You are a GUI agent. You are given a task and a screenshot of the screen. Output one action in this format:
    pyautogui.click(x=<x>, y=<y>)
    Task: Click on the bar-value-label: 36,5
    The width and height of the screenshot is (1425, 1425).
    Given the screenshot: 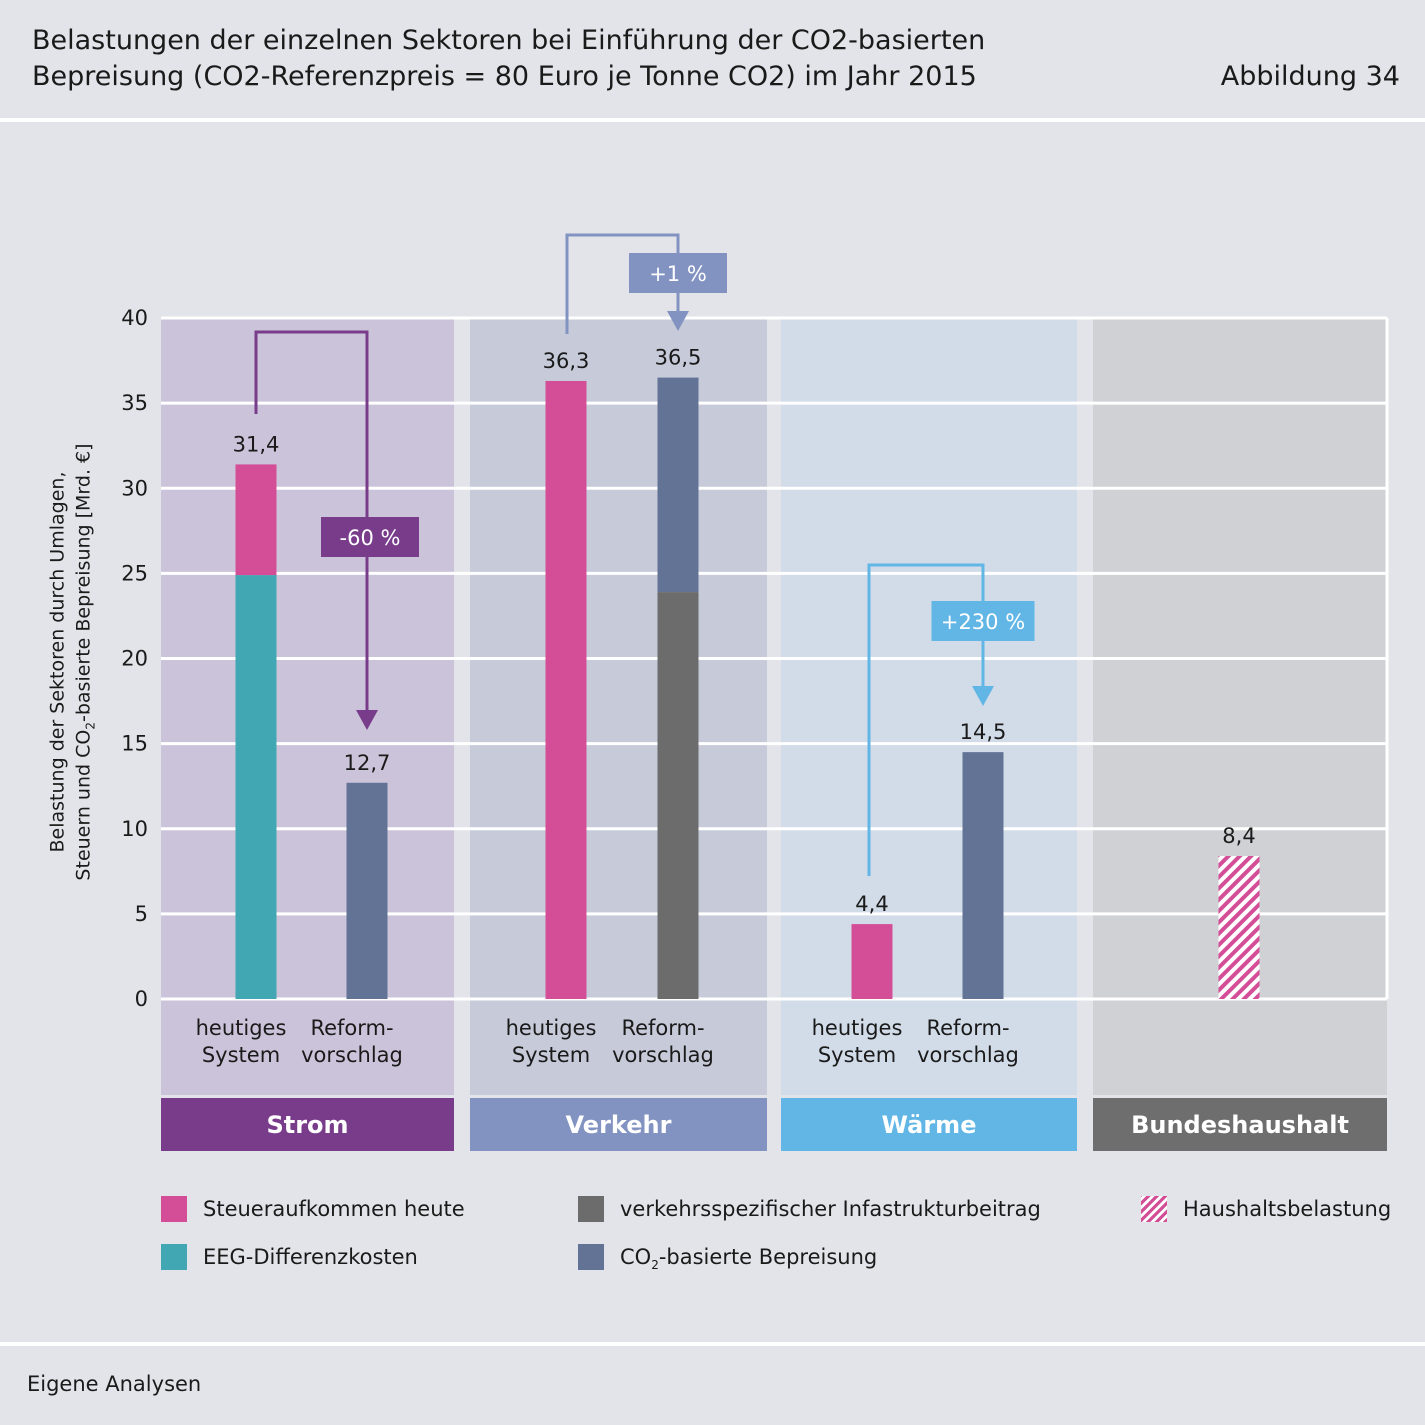 What is the action you would take?
    pyautogui.click(x=678, y=358)
    